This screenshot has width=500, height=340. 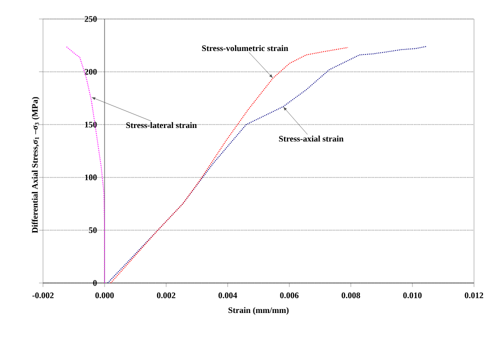 I want to click on x-tick-label: 0.002, so click(x=166, y=295).